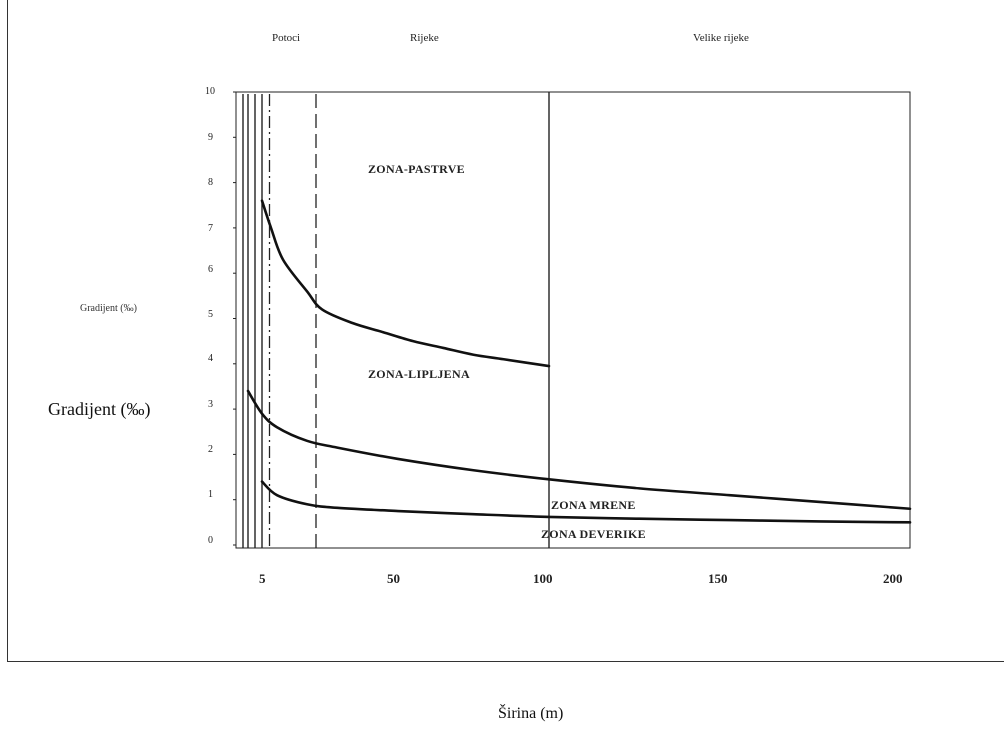 This screenshot has height=729, width=1004. I want to click on zone-label-lipljena: ZONA-LIPLJENA, so click(419, 374).